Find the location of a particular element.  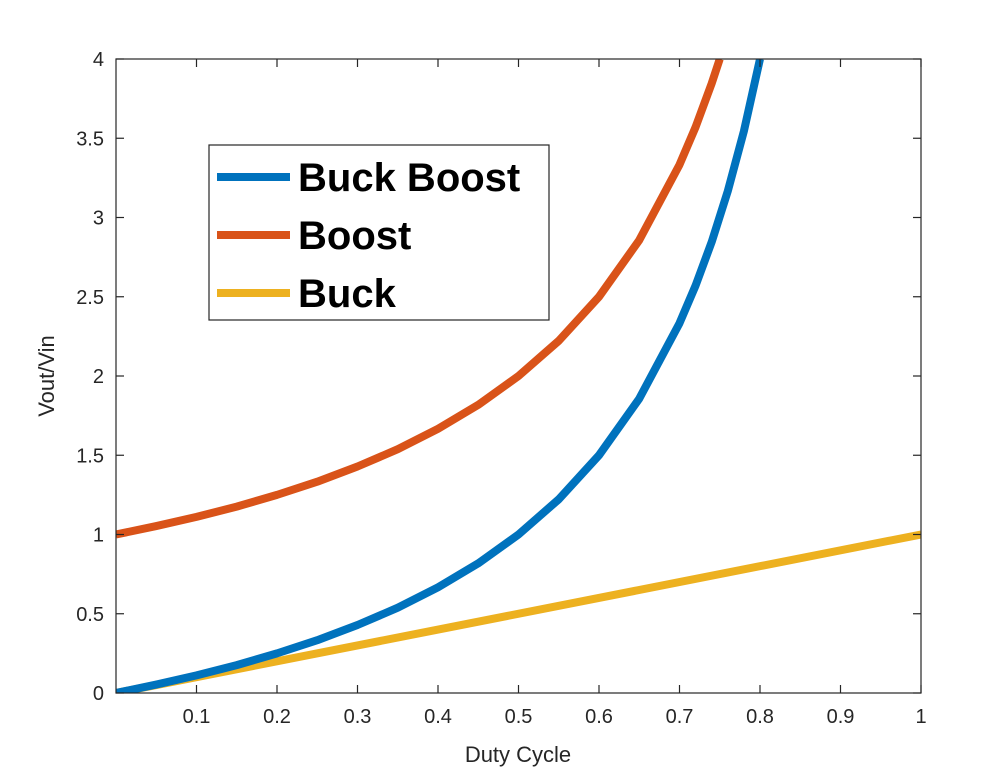

x-tick-label: 0.6 is located at coordinates (599, 717).